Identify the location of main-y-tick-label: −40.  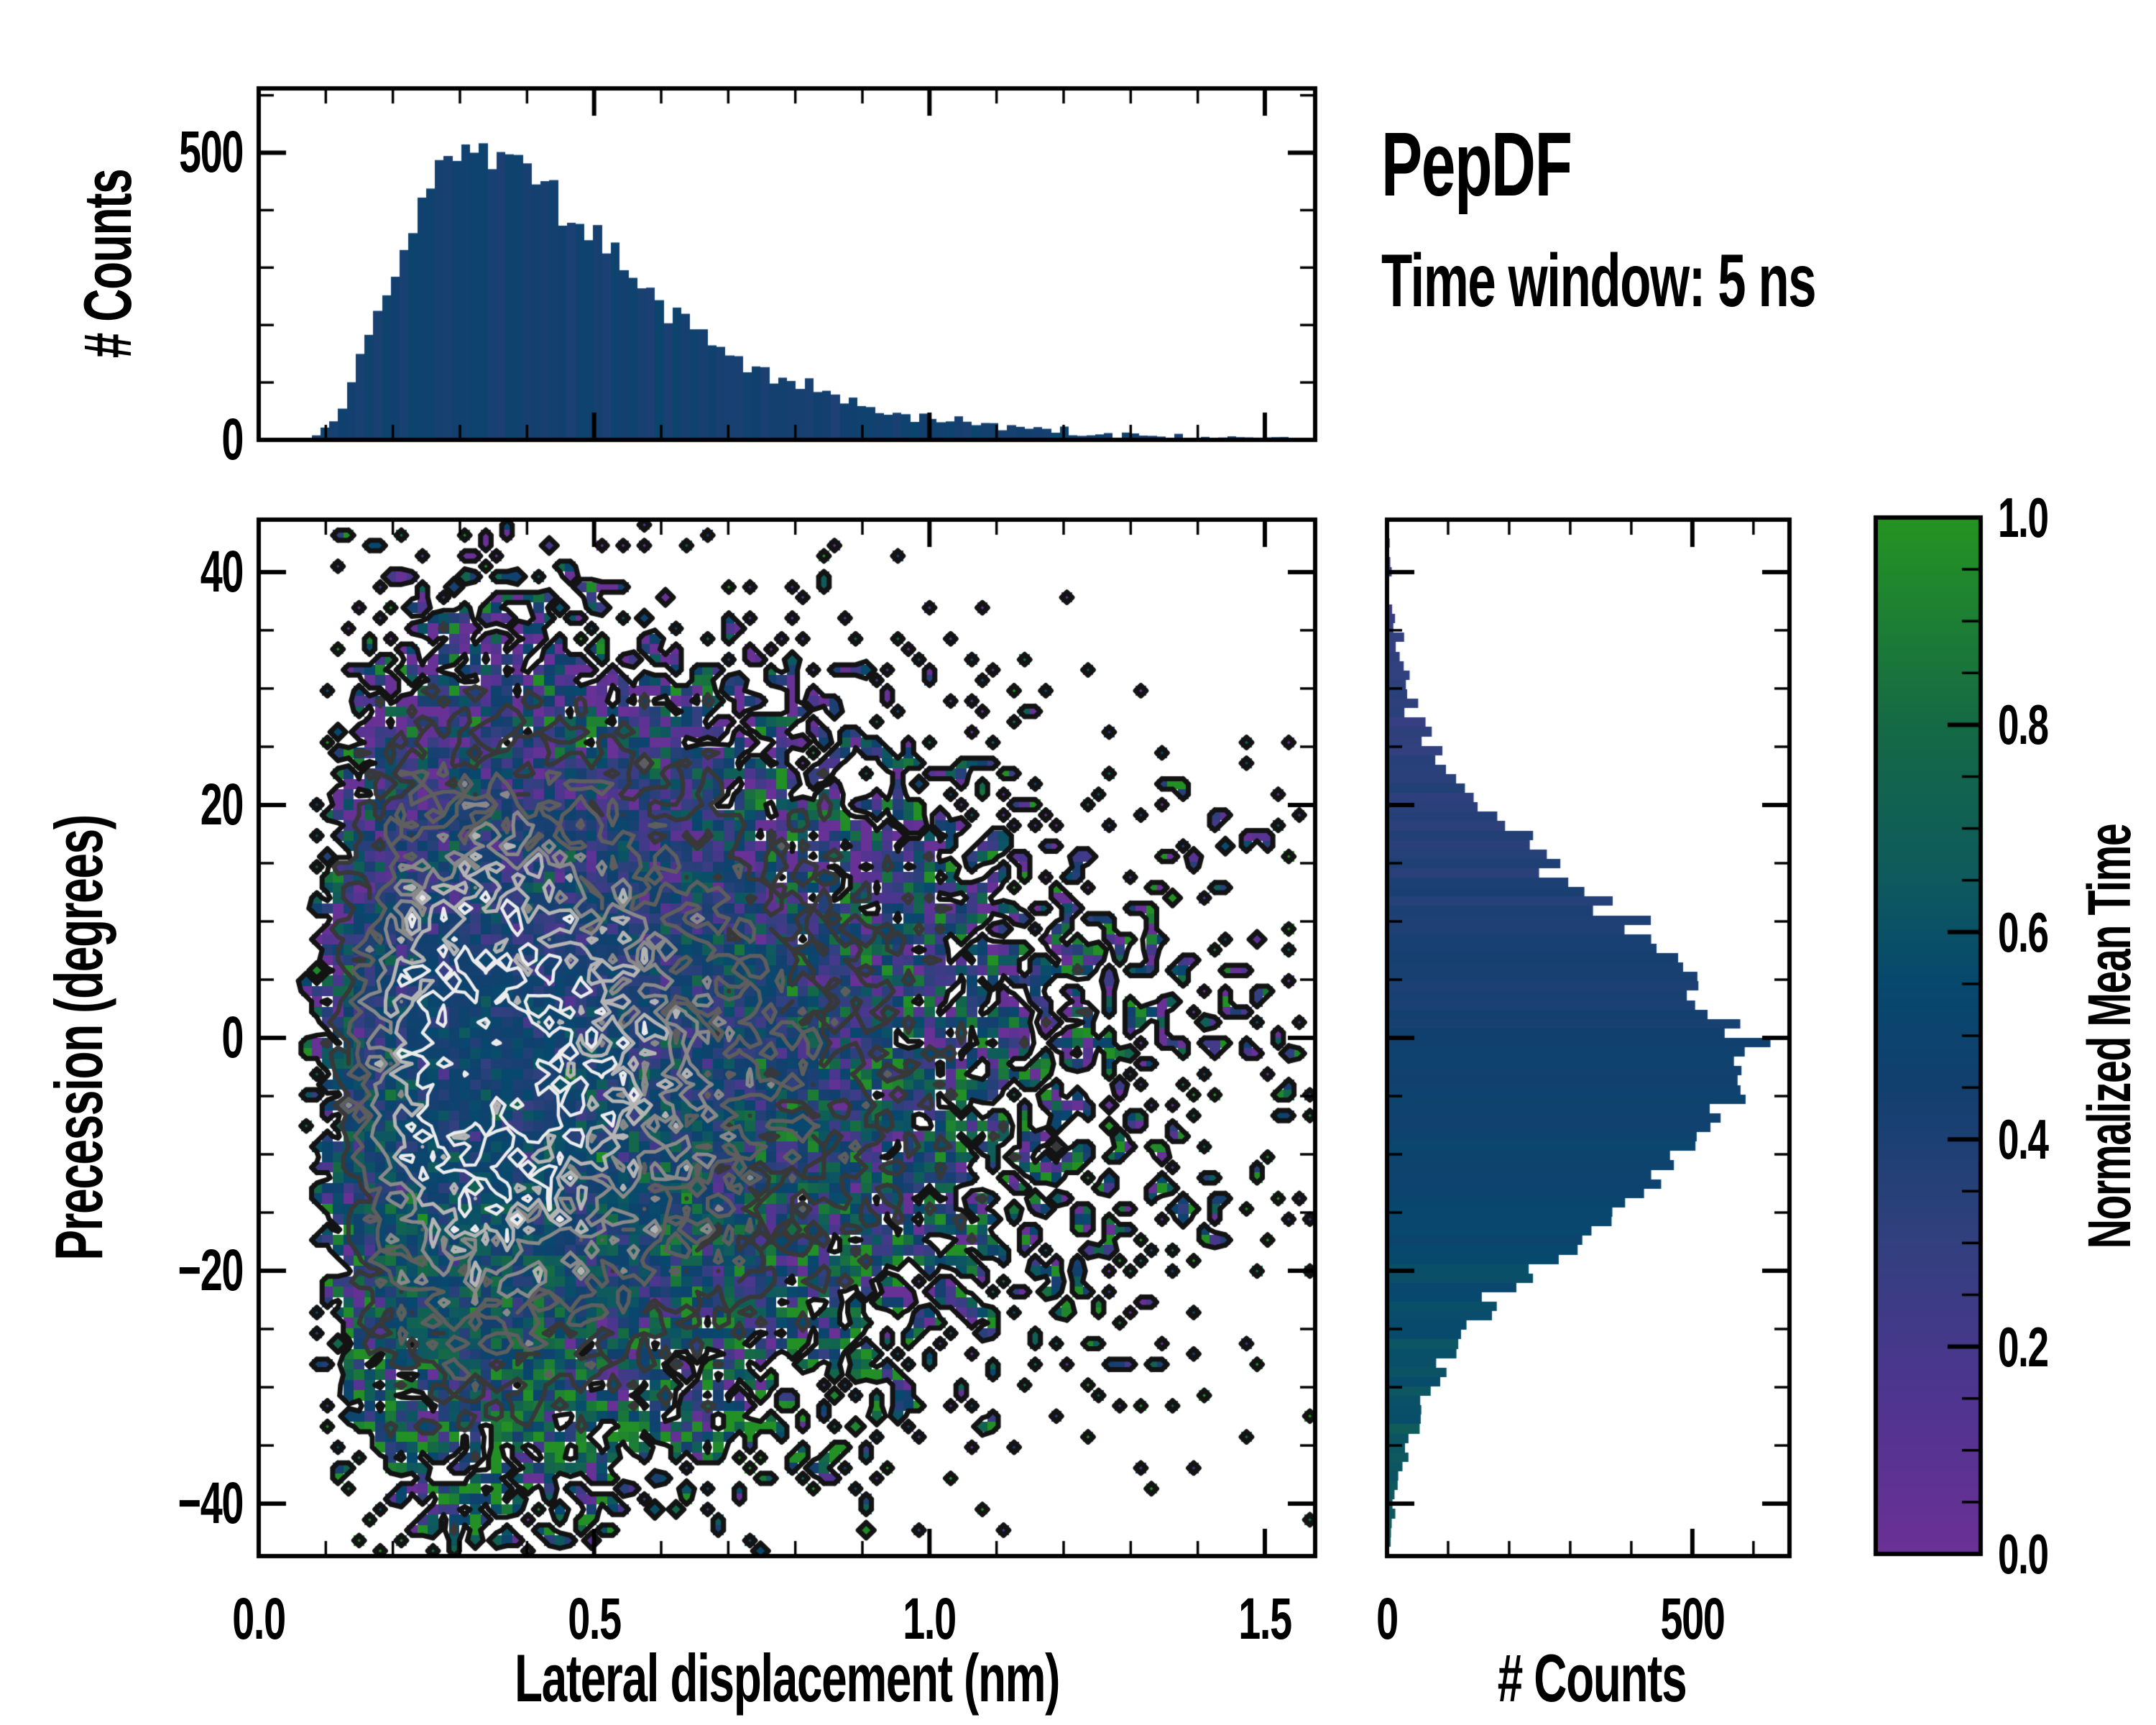
(195, 1504).